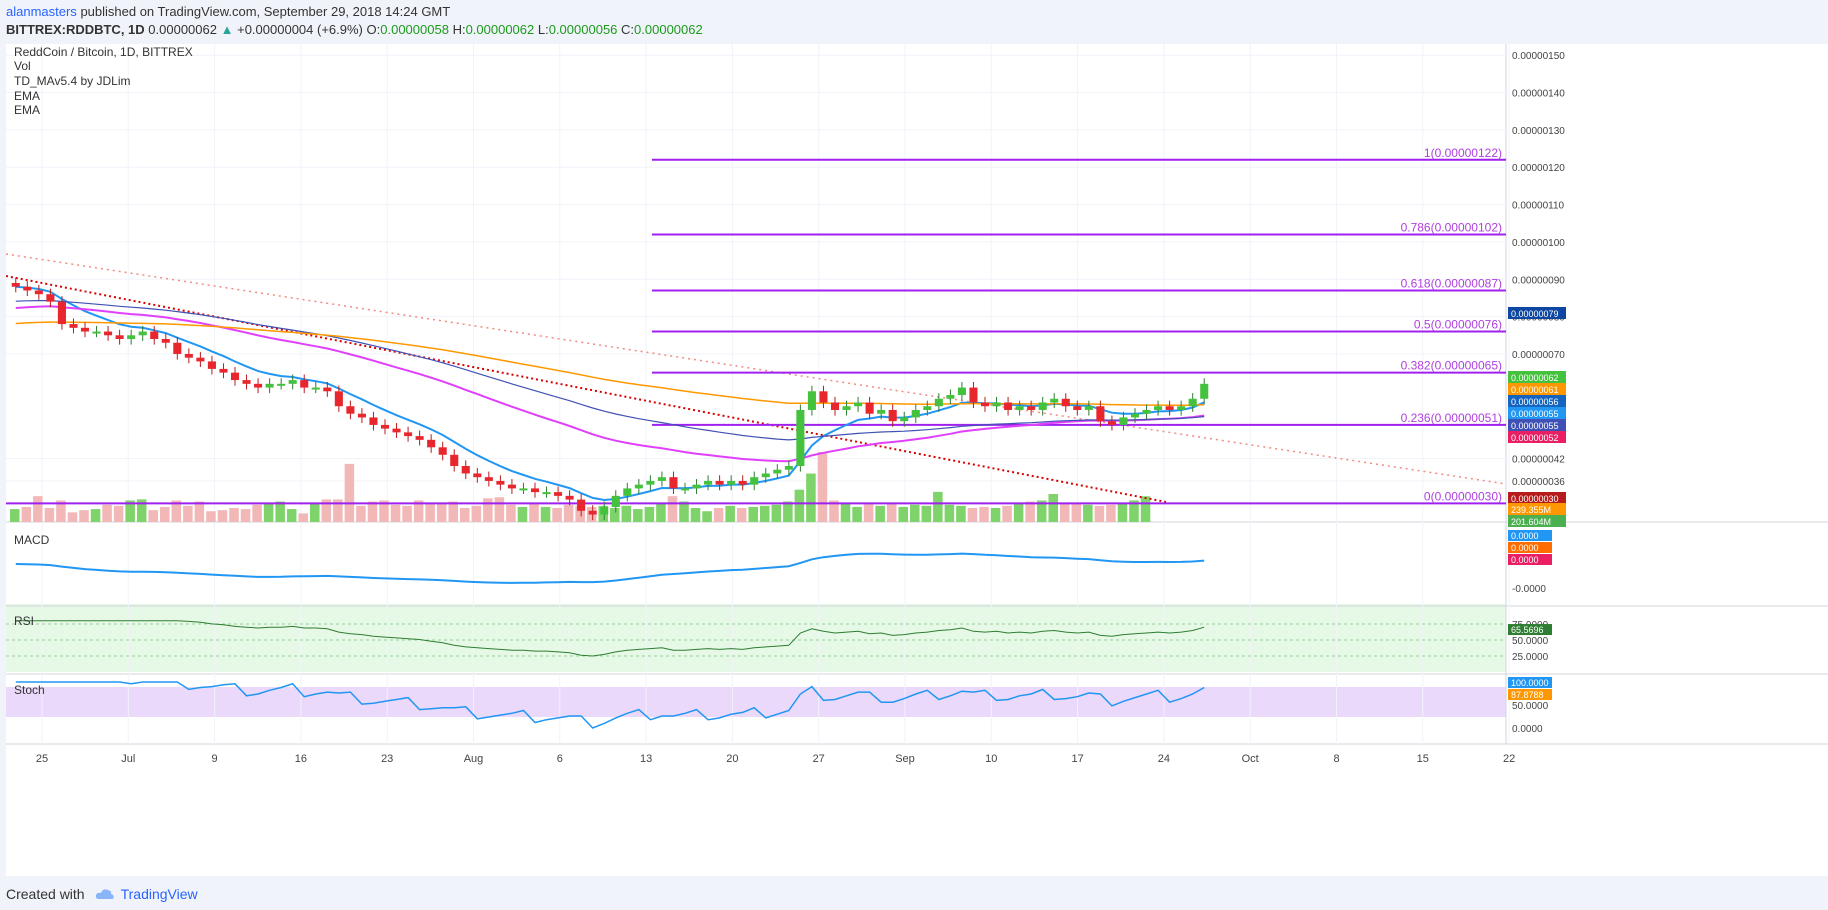 The width and height of the screenshot is (1828, 910). What do you see at coordinates (29, 690) in the screenshot?
I see `stoch-label: Stoch` at bounding box center [29, 690].